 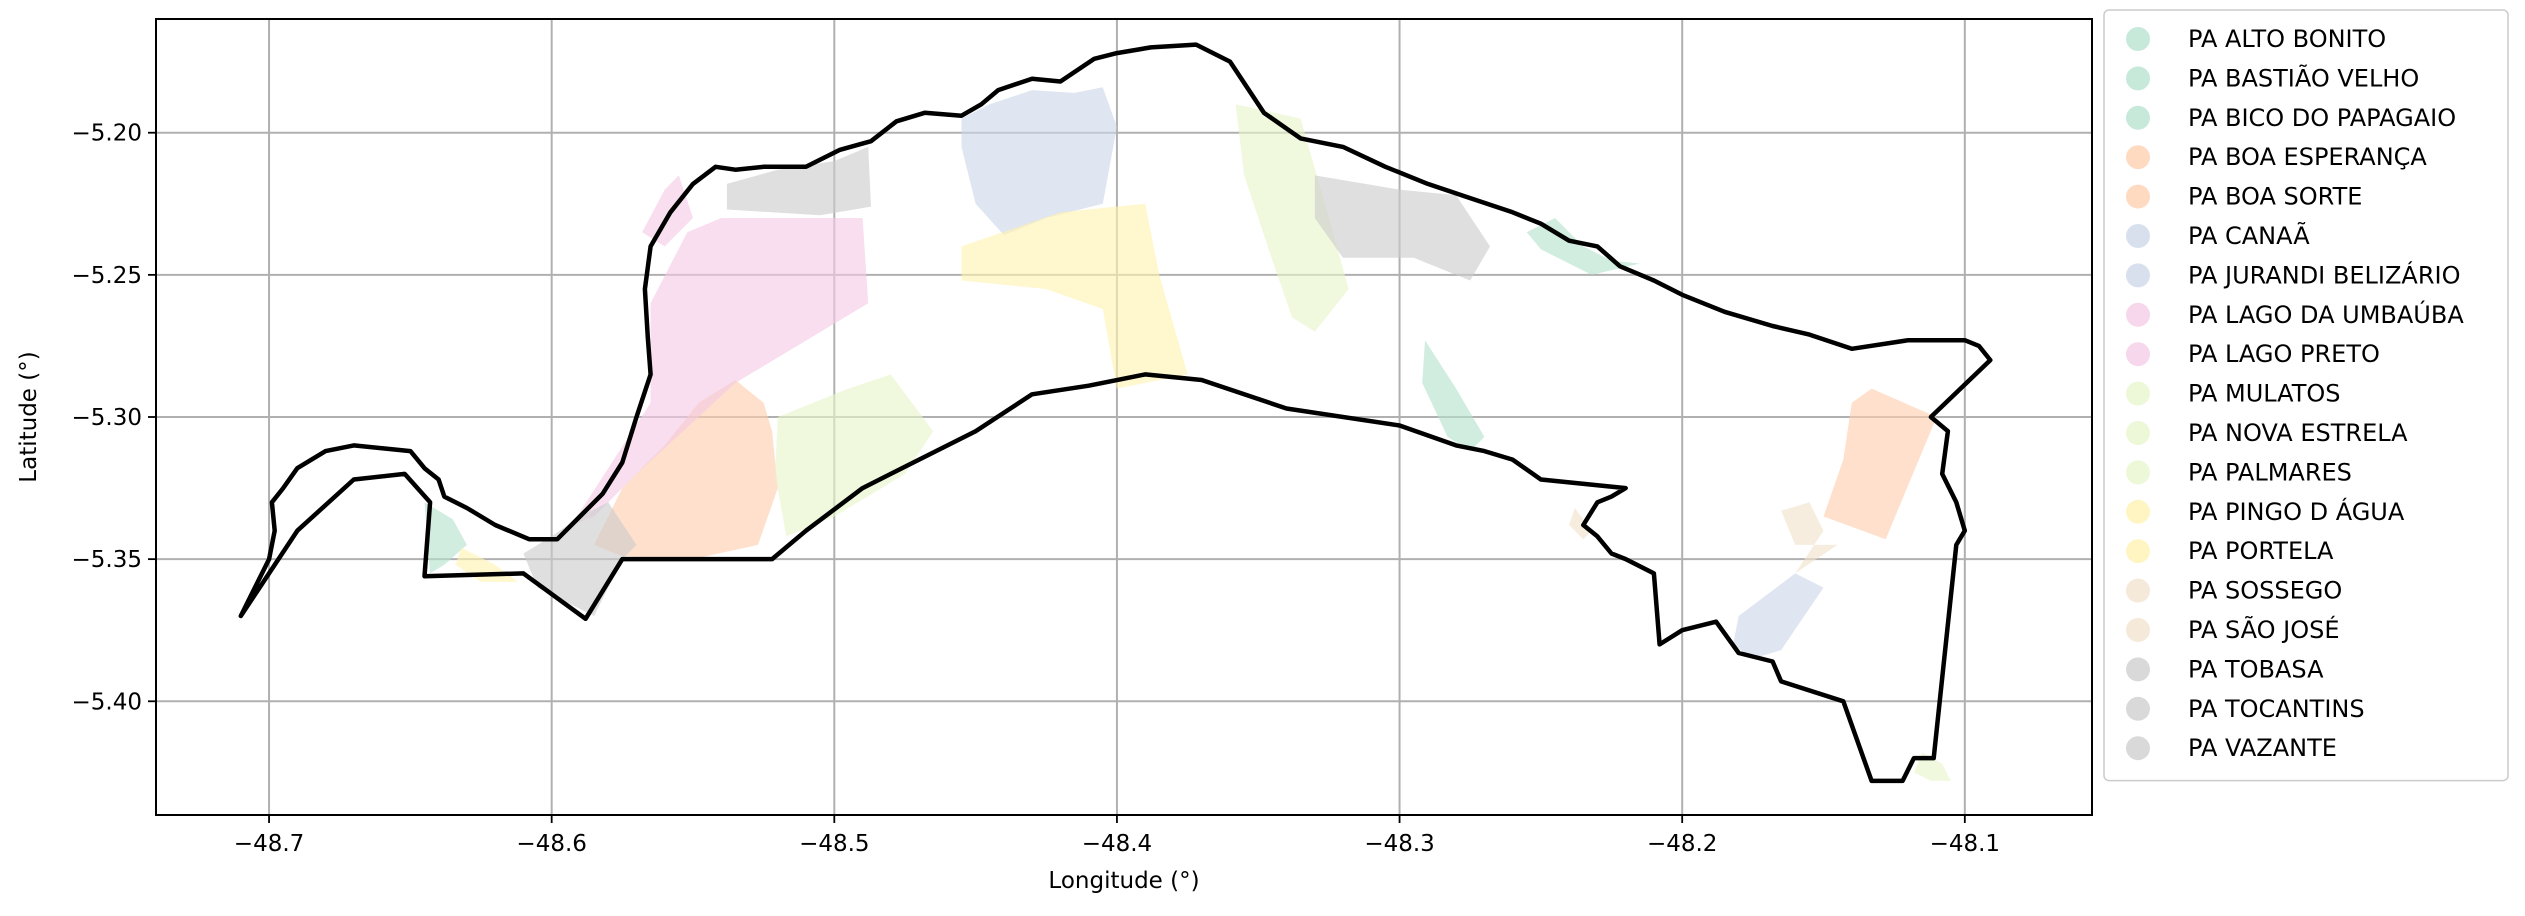 I want to click on legend-item: PA ALTO BONITO, so click(x=2256, y=39).